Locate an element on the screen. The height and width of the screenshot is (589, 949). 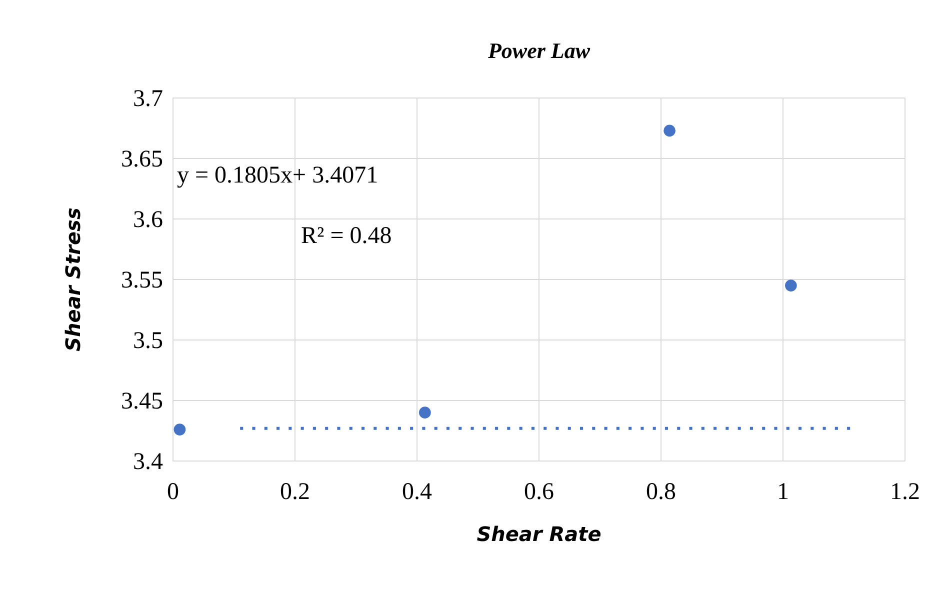
annotation: y = 0.1805x+ 3.4071 is located at coordinates (277, 175).